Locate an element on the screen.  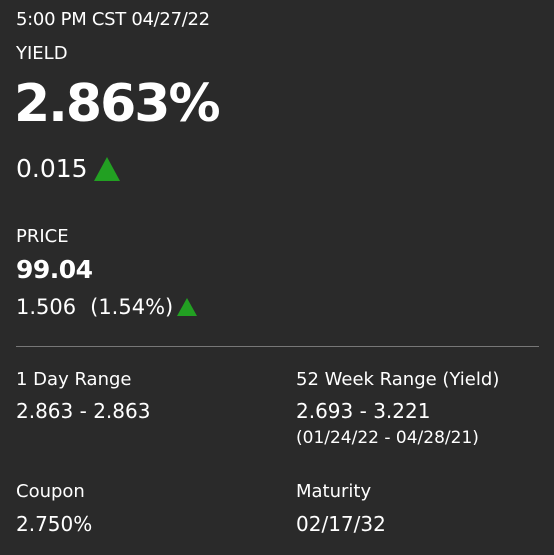
coupon-label: Coupon is located at coordinates (50, 491).